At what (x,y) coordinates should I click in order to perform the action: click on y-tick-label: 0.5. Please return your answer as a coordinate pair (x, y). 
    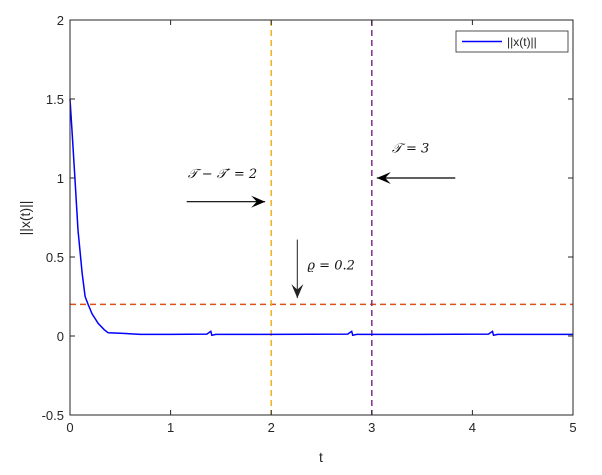
    Looking at the image, I should click on (55, 257).